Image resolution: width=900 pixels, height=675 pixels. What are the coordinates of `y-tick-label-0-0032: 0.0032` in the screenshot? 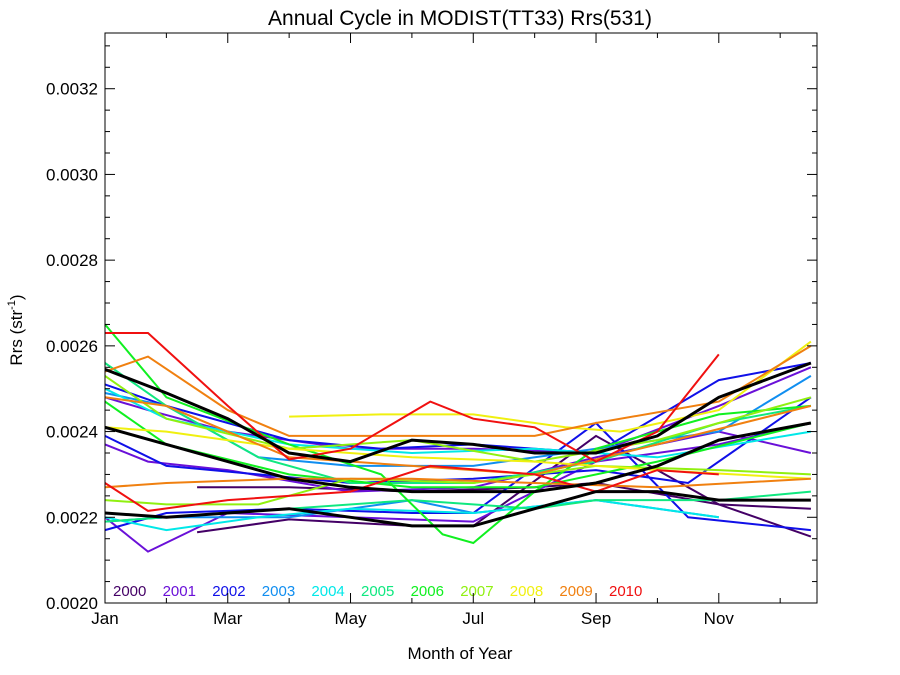 It's located at (72, 89).